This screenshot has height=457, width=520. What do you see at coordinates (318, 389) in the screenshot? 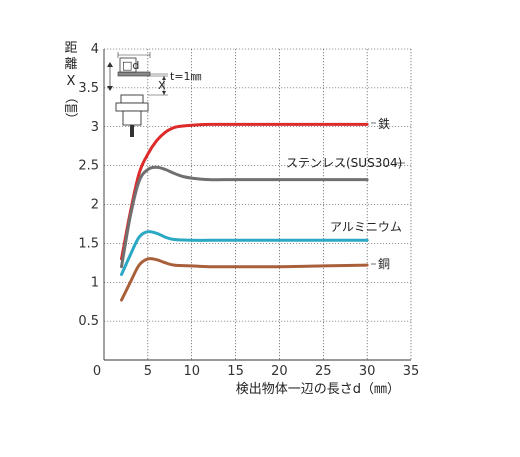
I see `x-axis-label: 検出物体一辺の長さd（㎜）` at bounding box center [318, 389].